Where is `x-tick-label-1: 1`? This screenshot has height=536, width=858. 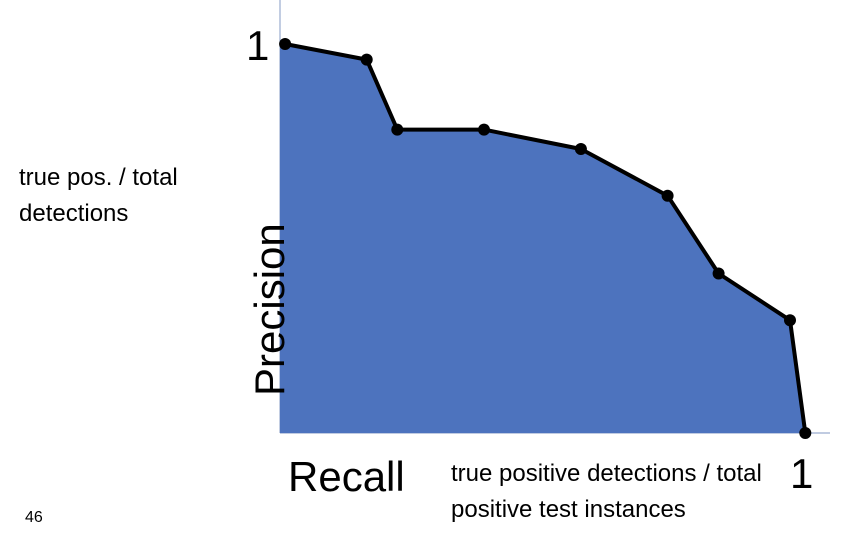 x-tick-label-1: 1 is located at coordinates (802, 473).